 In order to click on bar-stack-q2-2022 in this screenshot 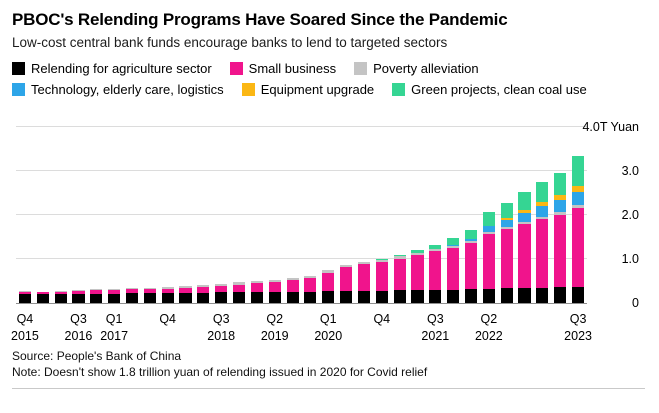, I will do `click(488, 257)`.